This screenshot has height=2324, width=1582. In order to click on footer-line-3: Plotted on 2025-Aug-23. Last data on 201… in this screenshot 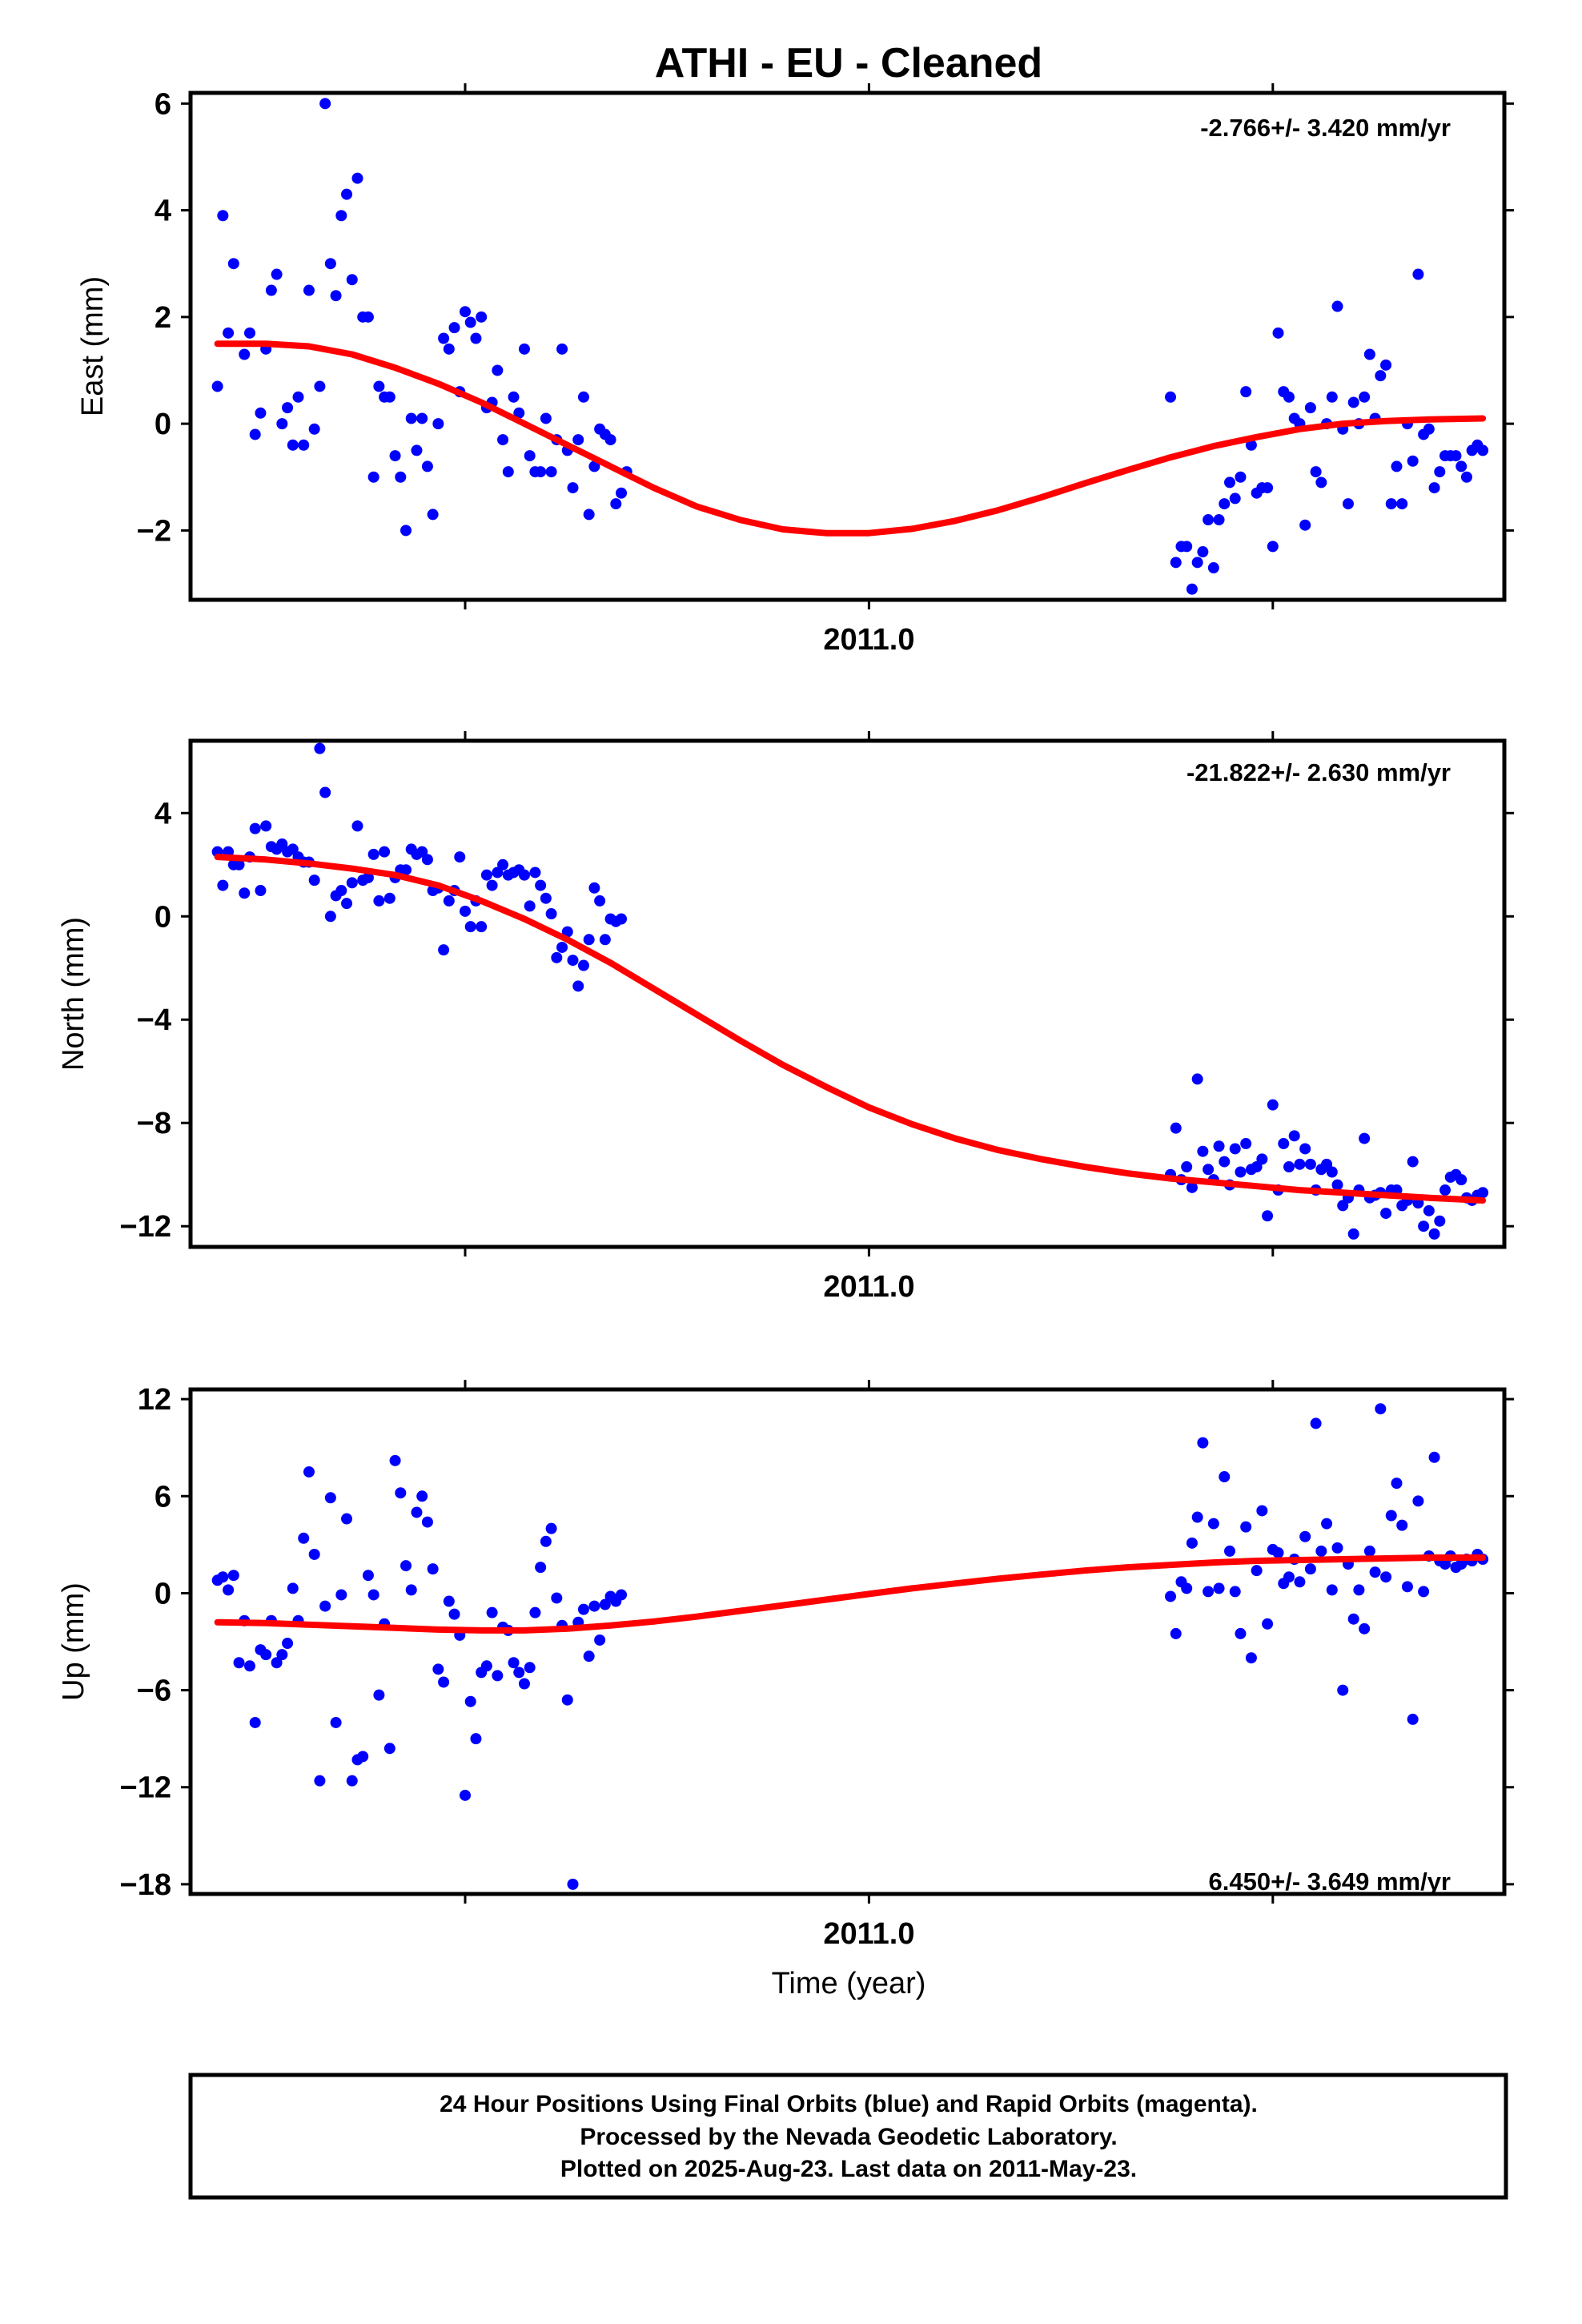, I will do `click(848, 2169)`.